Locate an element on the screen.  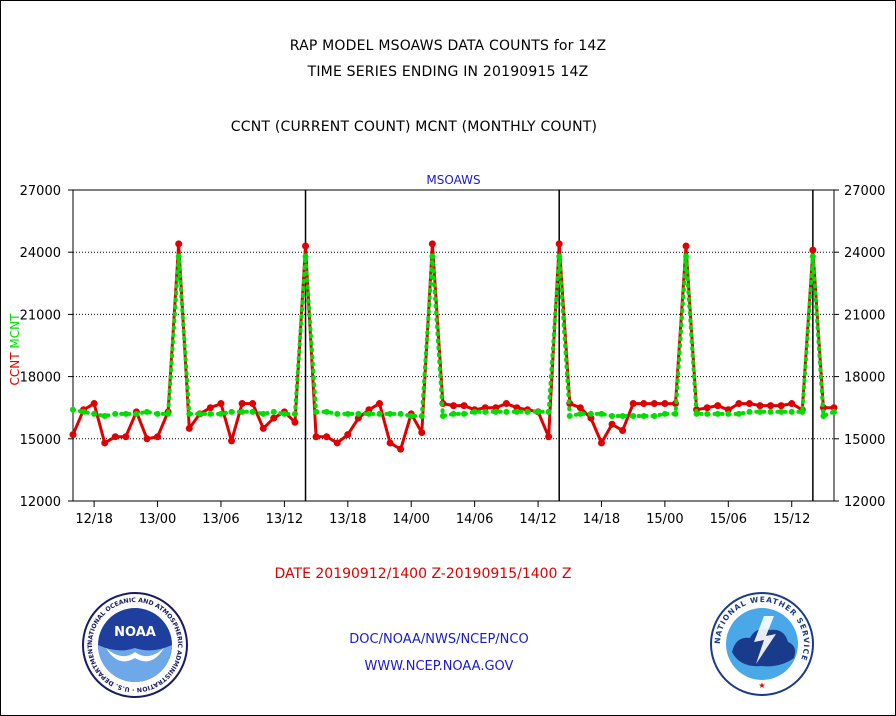
x-tick-label: 15/12 is located at coordinates (791, 519).